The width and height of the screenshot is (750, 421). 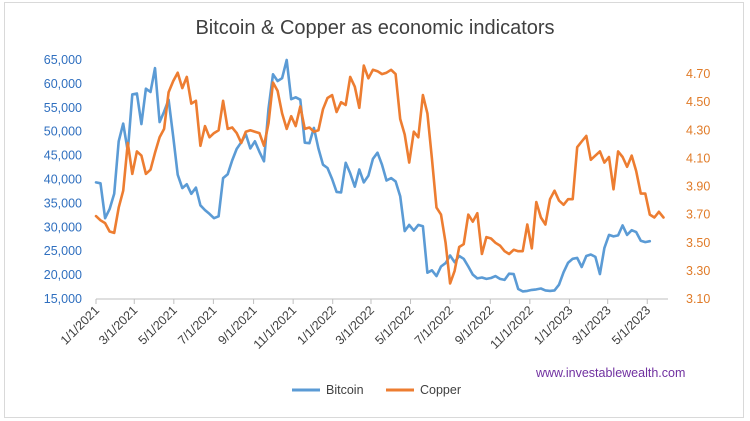 What do you see at coordinates (63, 251) in the screenshot?
I see `y-left-tick-label: 25,000` at bounding box center [63, 251].